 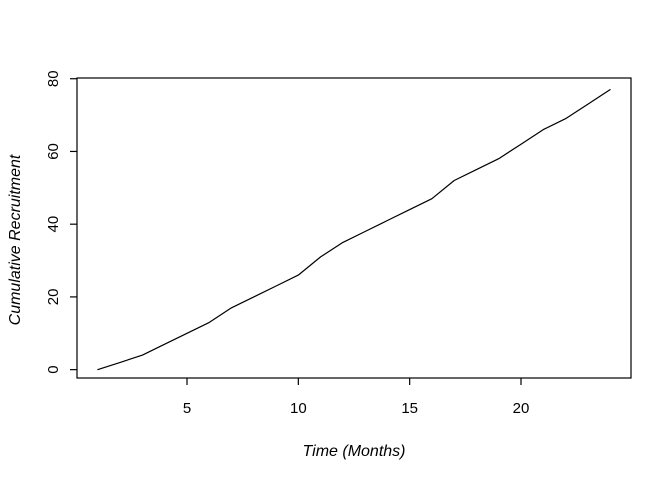 I want to click on y-axis-tick-labels: 0 20 40 60 80, so click(x=53, y=221).